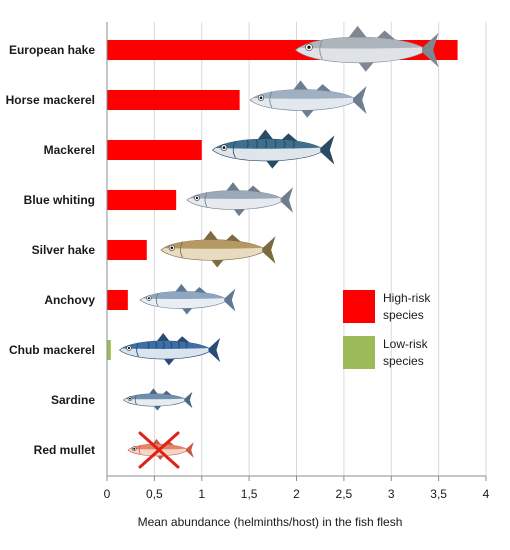 Image resolution: width=510 pixels, height=550 pixels. I want to click on legend-label: High-risk, so click(407, 298).